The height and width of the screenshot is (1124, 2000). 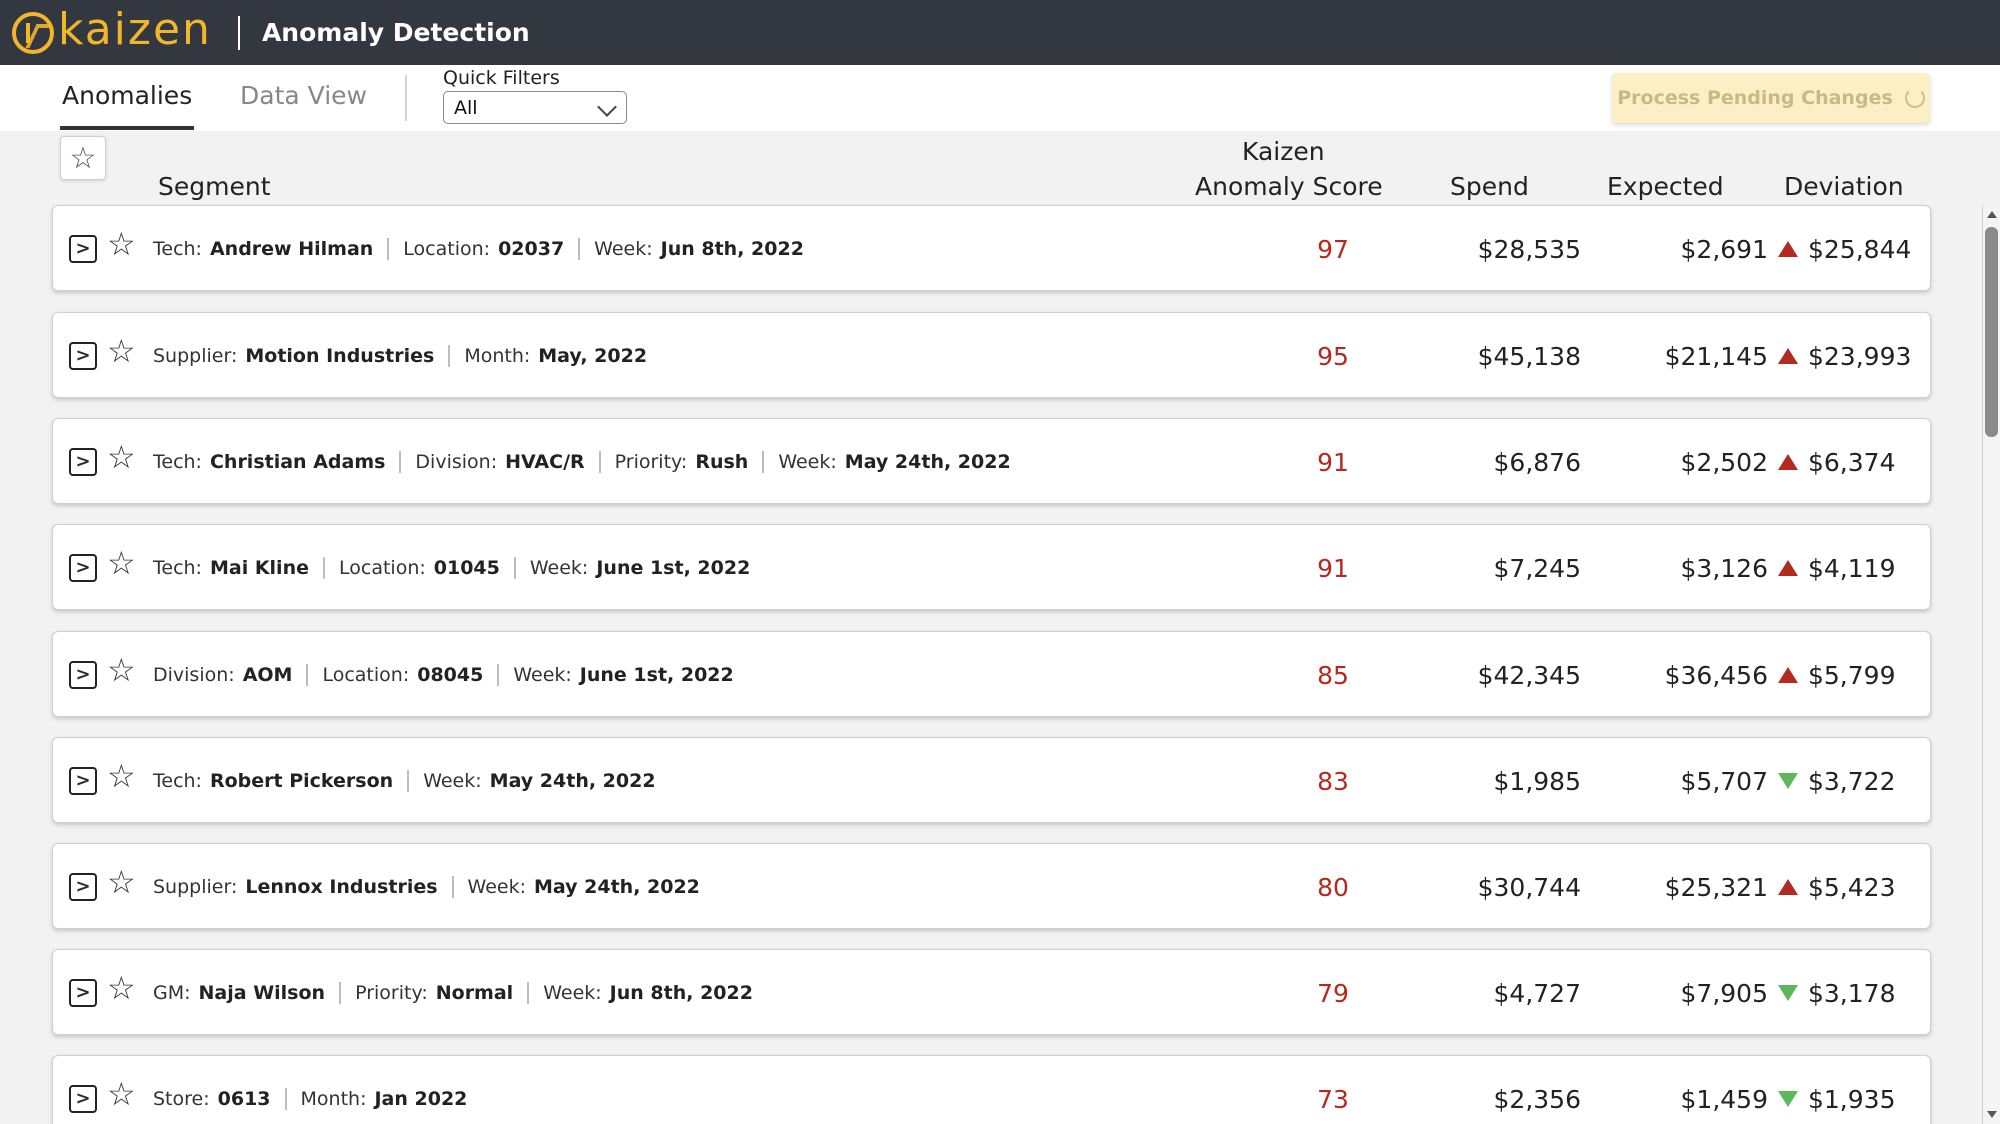 I want to click on segment-field: Week: May 24th, 2022, so click(x=538, y=781).